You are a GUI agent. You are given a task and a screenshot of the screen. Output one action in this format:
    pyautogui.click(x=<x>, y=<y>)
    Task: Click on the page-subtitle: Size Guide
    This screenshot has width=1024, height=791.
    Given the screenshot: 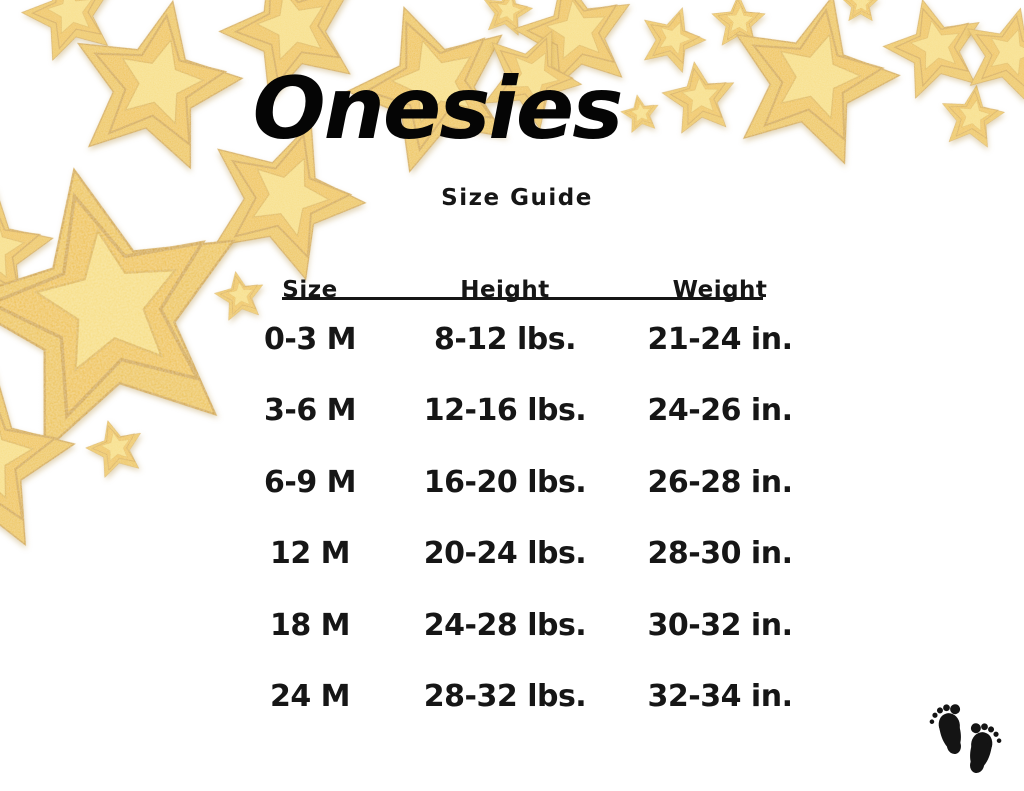 What is the action you would take?
    pyautogui.click(x=517, y=198)
    